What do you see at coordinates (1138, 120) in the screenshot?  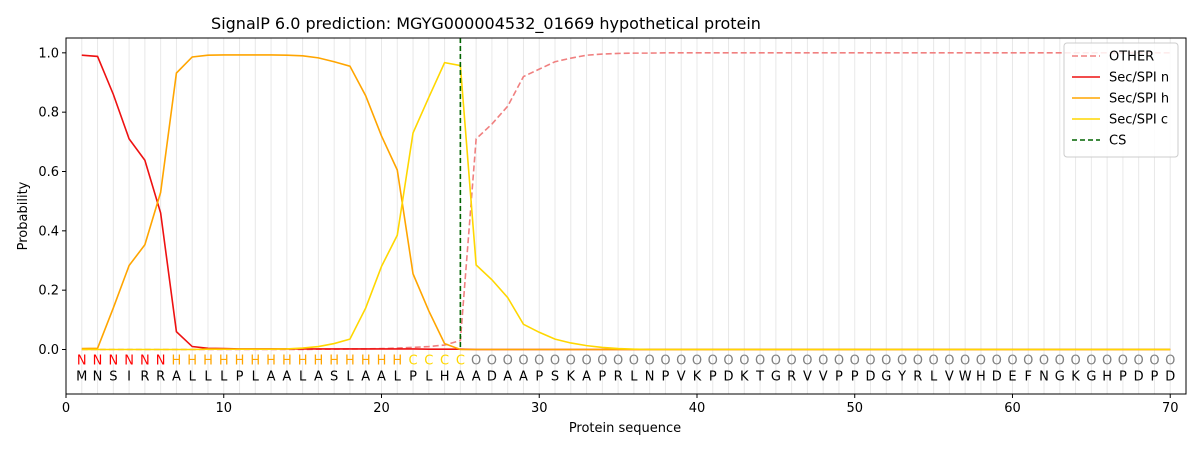 I see `legend-label: Sec/SPI c` at bounding box center [1138, 120].